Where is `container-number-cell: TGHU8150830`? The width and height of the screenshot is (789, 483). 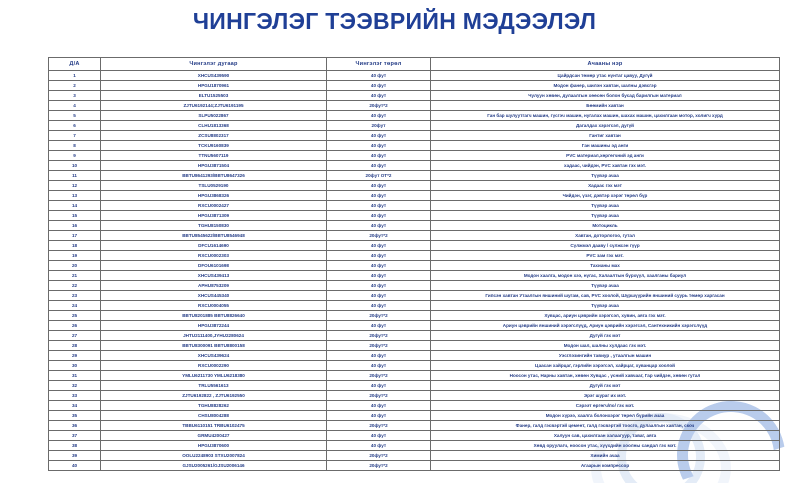
container-number-cell: TGHU8150830 is located at coordinates (213, 225).